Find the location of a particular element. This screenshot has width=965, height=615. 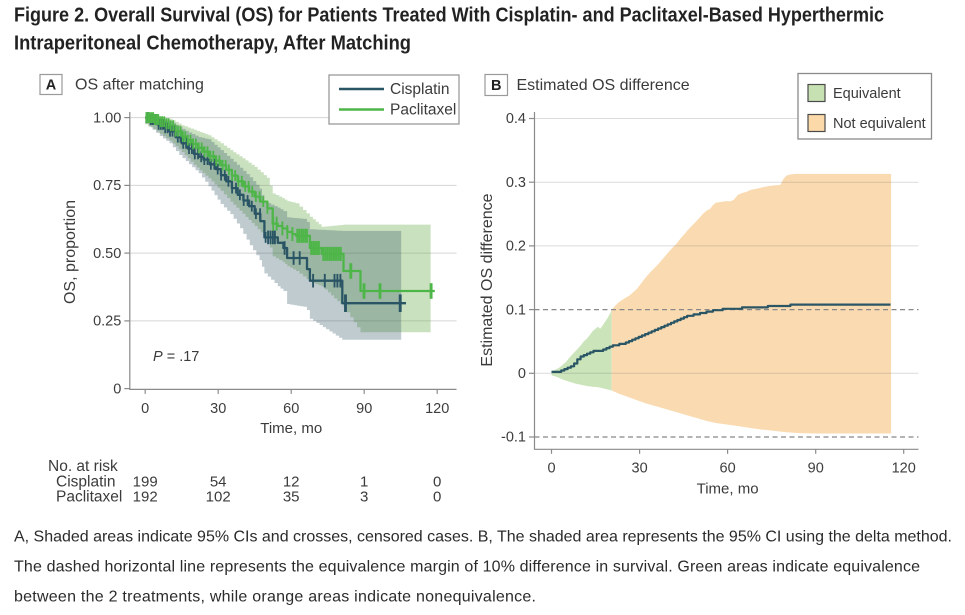

svg-text: -0.1 is located at coordinates (513, 438).